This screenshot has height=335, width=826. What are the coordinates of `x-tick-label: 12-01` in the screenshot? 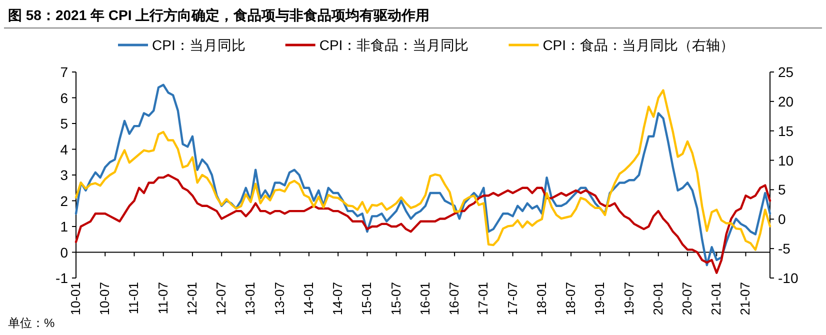 It's located at (192, 299).